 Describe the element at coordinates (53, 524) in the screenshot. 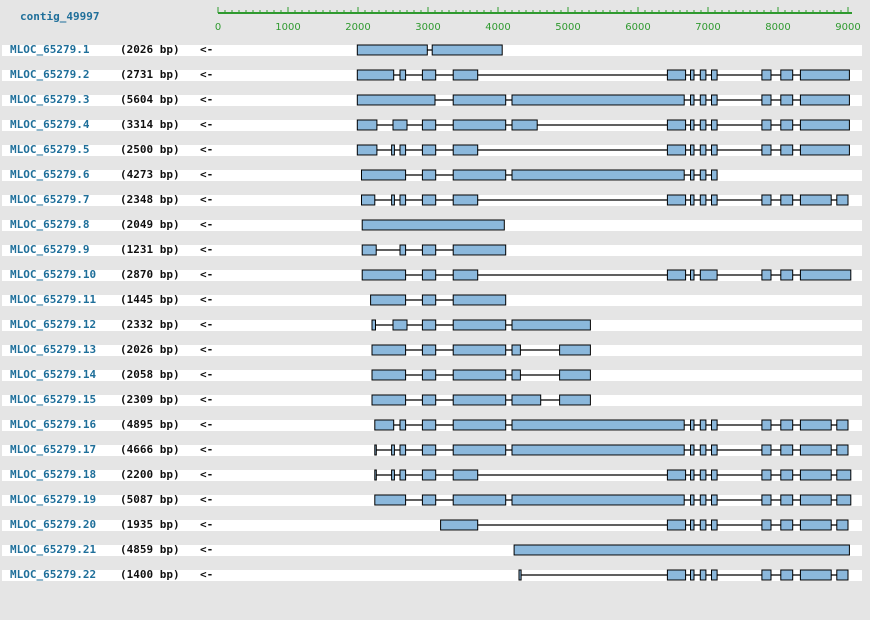

I see `transcript-link: MLOC_65279.20` at that location.